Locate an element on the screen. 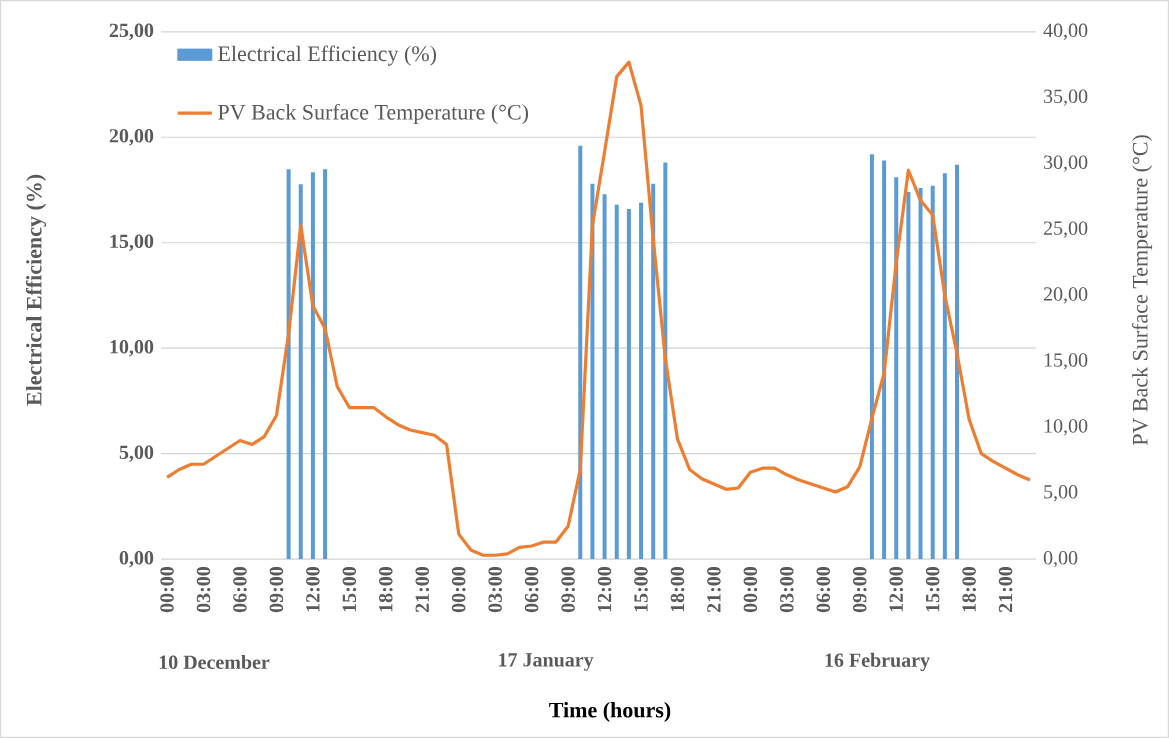  y2-tick-label: 15,00 is located at coordinates (1066, 361).